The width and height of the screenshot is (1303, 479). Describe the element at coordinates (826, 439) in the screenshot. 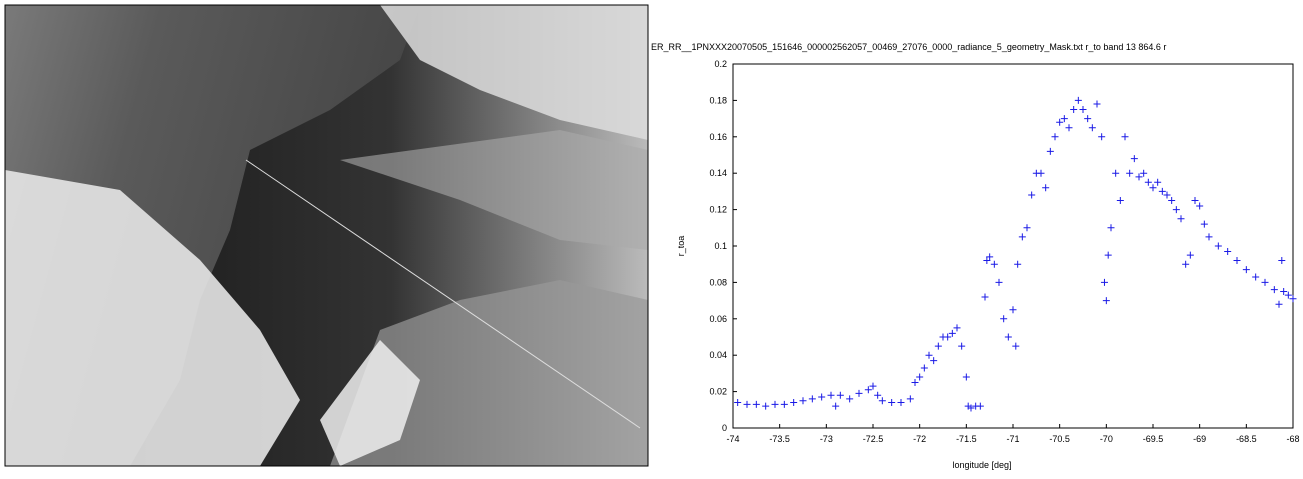

I see `x-tick-label: -73` at that location.